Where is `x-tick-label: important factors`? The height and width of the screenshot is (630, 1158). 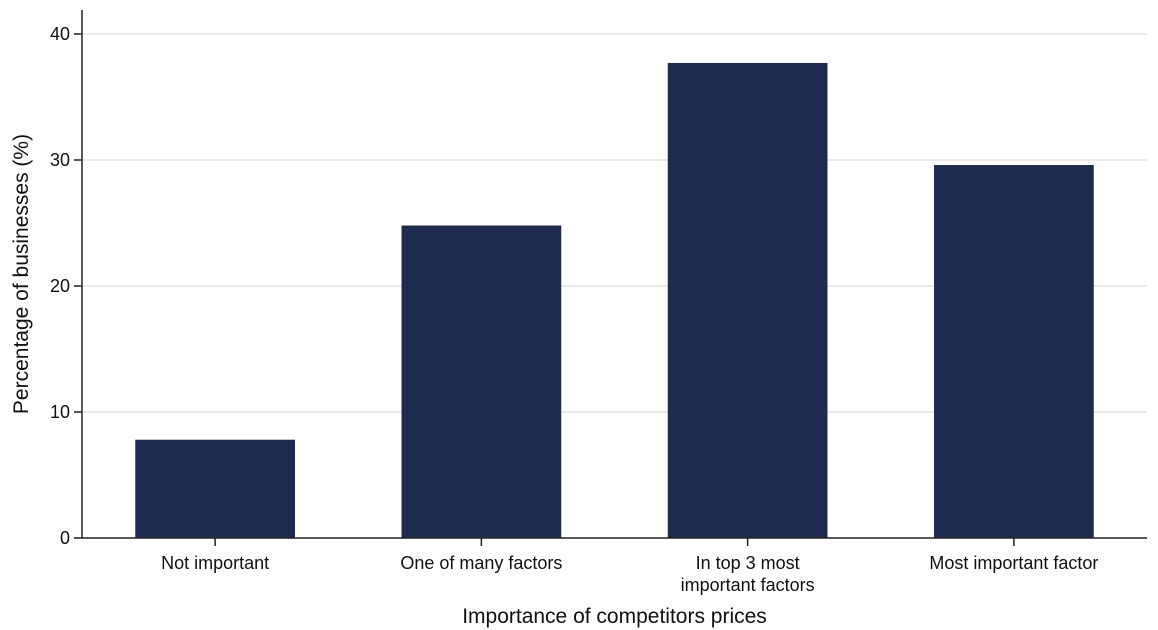 x-tick-label: important factors is located at coordinates (748, 585).